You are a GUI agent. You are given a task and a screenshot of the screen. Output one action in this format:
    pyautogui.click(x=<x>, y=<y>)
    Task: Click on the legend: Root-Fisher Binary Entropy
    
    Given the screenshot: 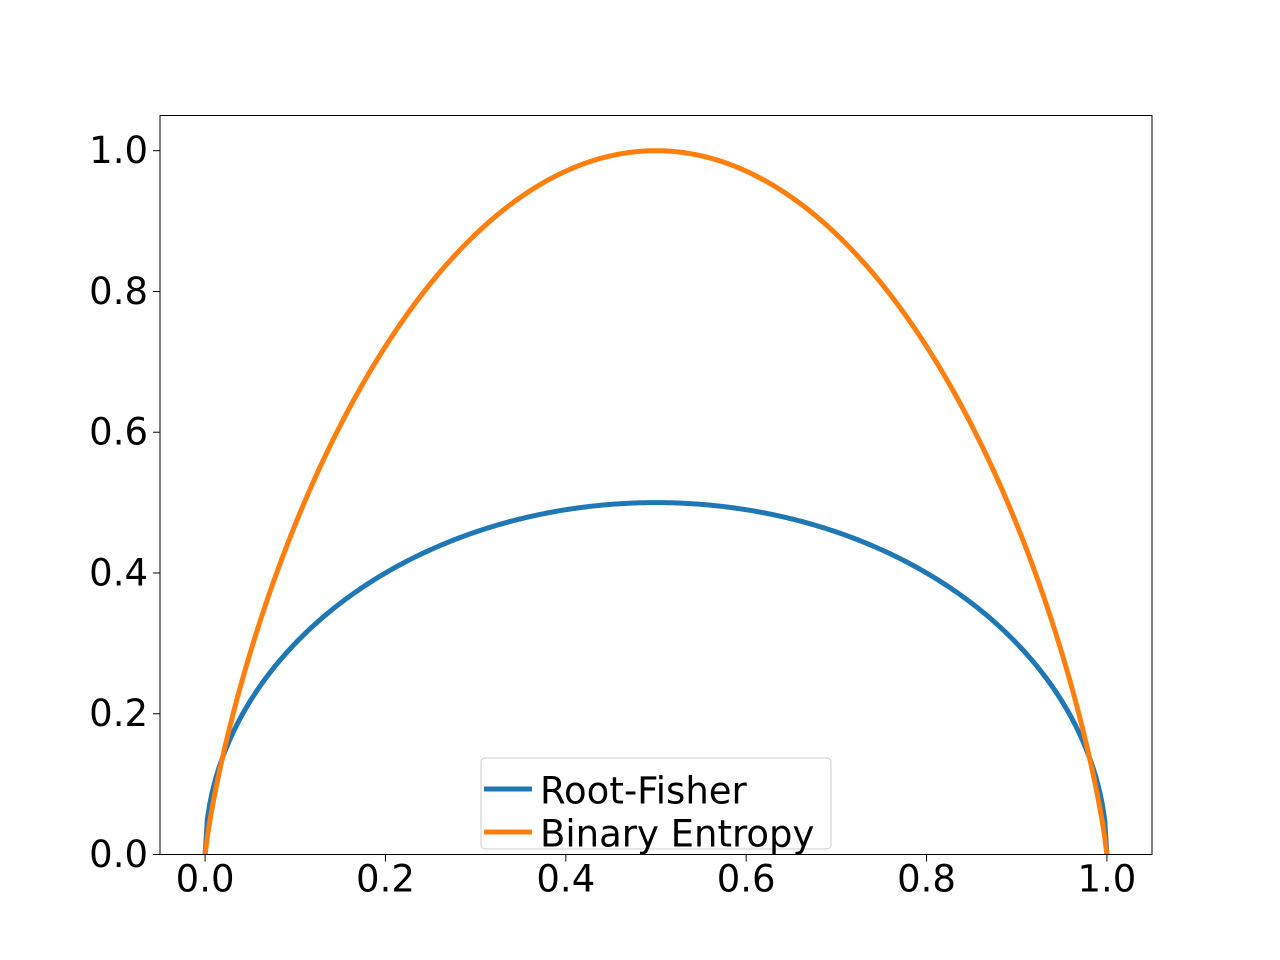 What is the action you would take?
    pyautogui.click(x=656, y=806)
    